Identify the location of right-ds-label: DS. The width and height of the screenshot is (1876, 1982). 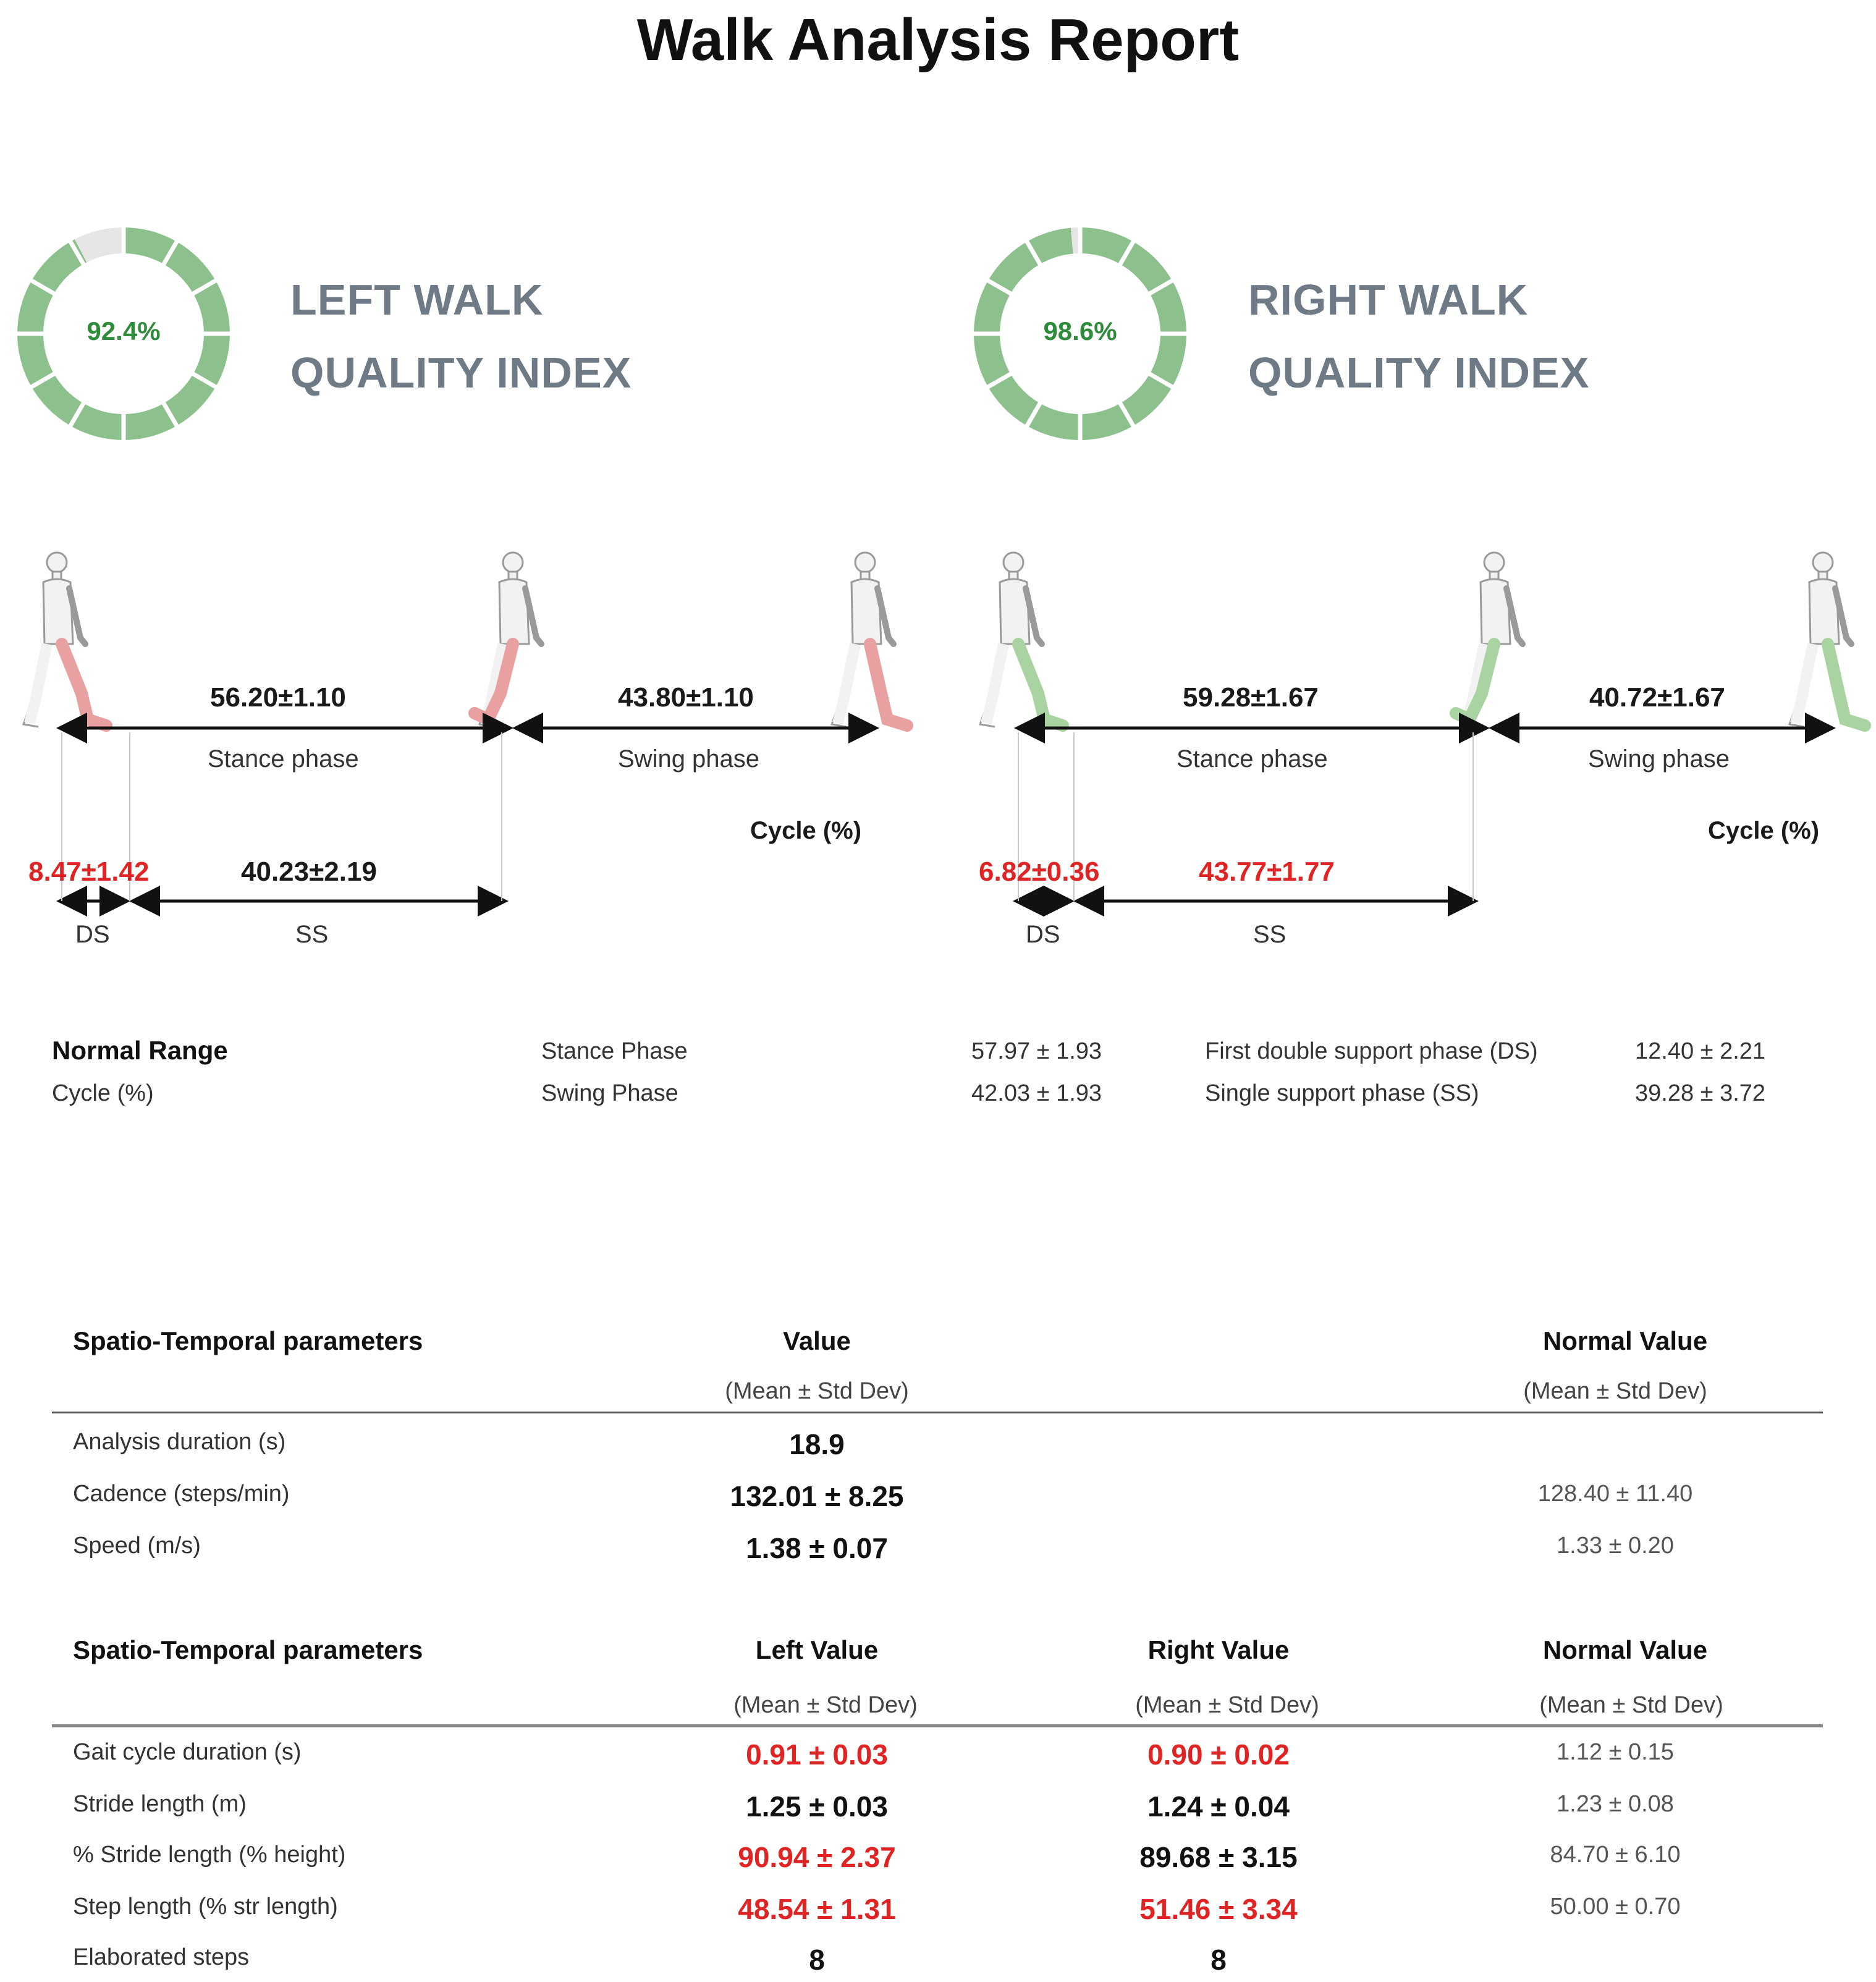
(1043, 934).